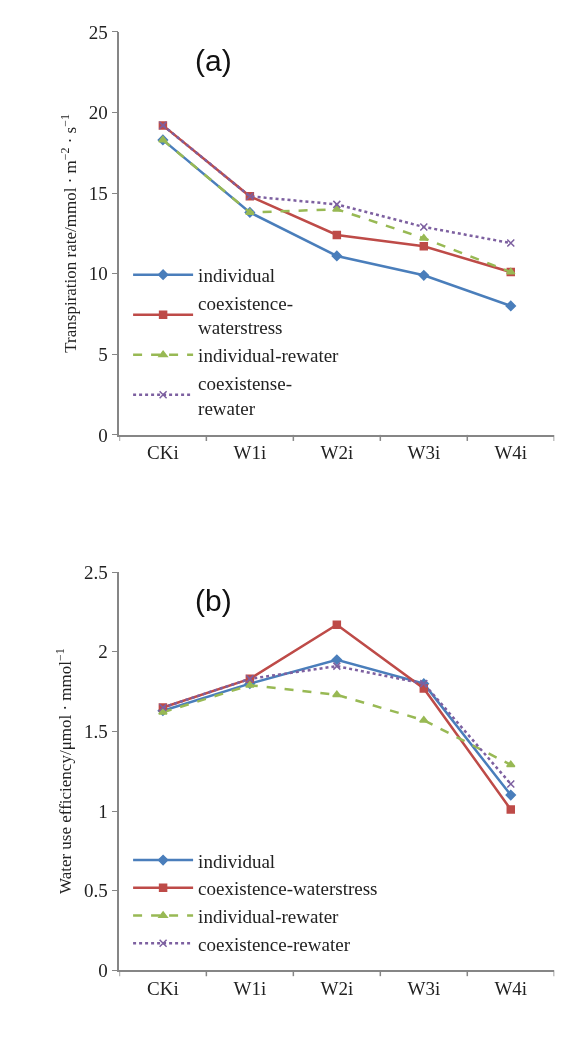 The width and height of the screenshot is (562, 1050). Describe the element at coordinates (96, 732) in the screenshot. I see `y-tick-label: 1.5` at that location.